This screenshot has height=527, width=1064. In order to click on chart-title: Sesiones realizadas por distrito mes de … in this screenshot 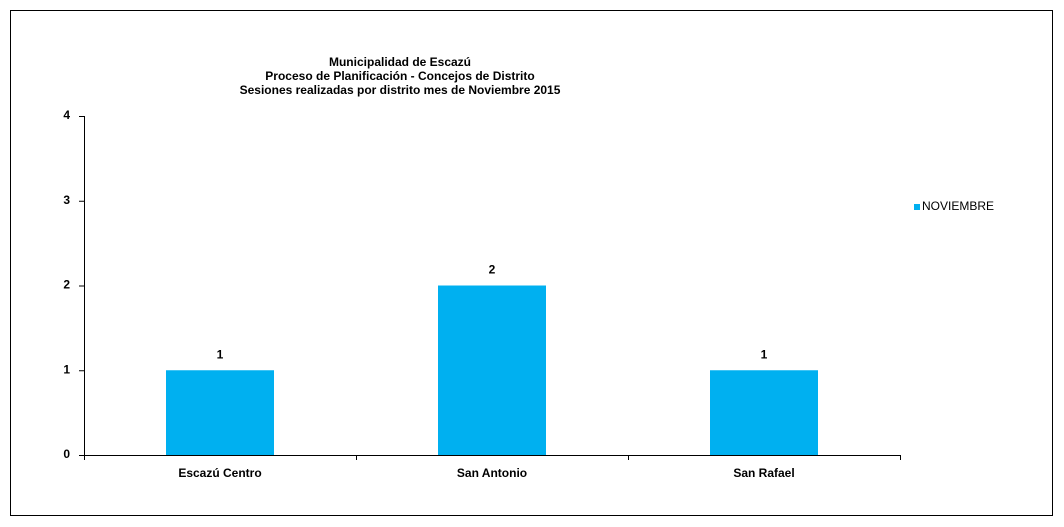, I will do `click(400, 90)`.